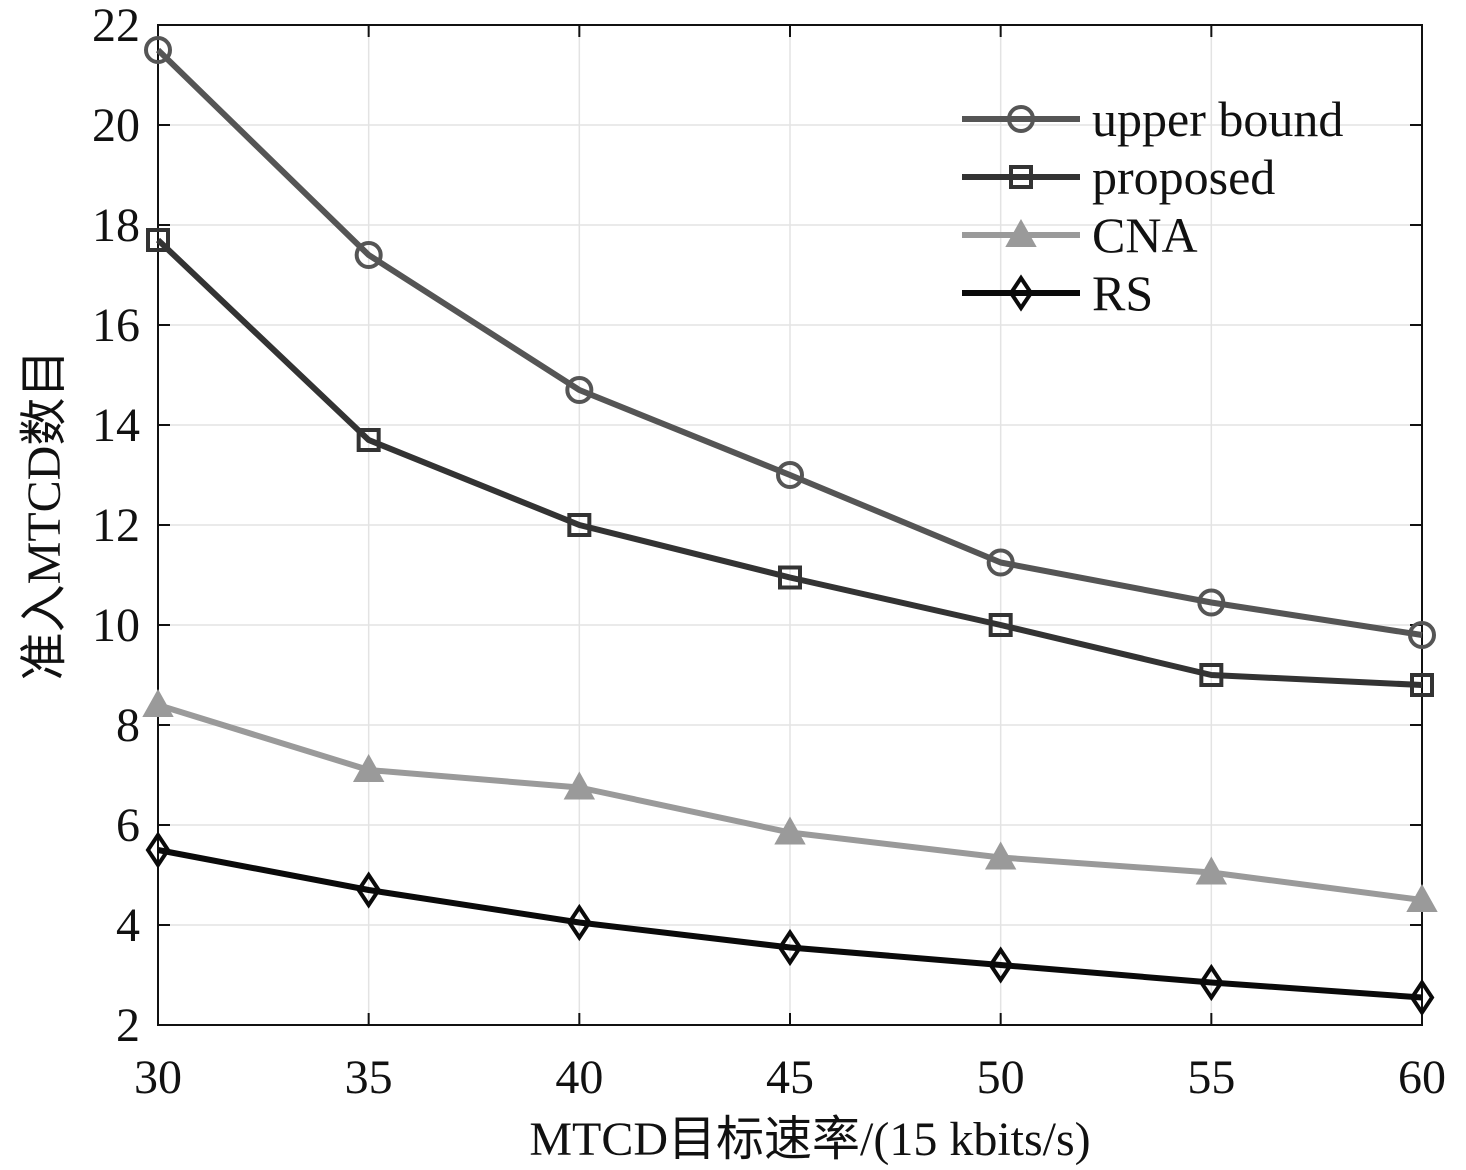 This screenshot has width=1466, height=1170. What do you see at coordinates (128, 1025) in the screenshot?
I see `y-tick-label: 2` at bounding box center [128, 1025].